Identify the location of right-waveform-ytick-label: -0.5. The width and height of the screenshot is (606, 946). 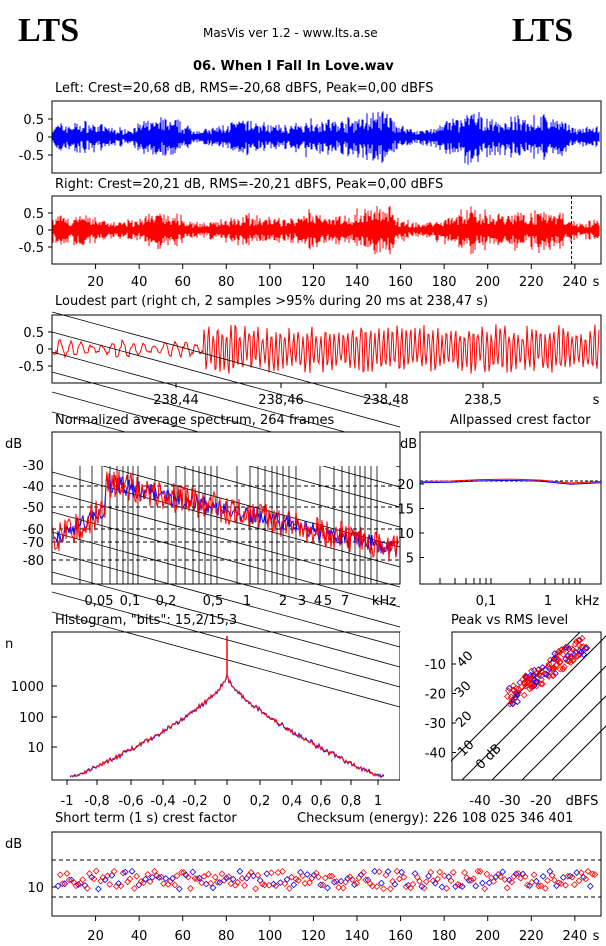
(31, 248).